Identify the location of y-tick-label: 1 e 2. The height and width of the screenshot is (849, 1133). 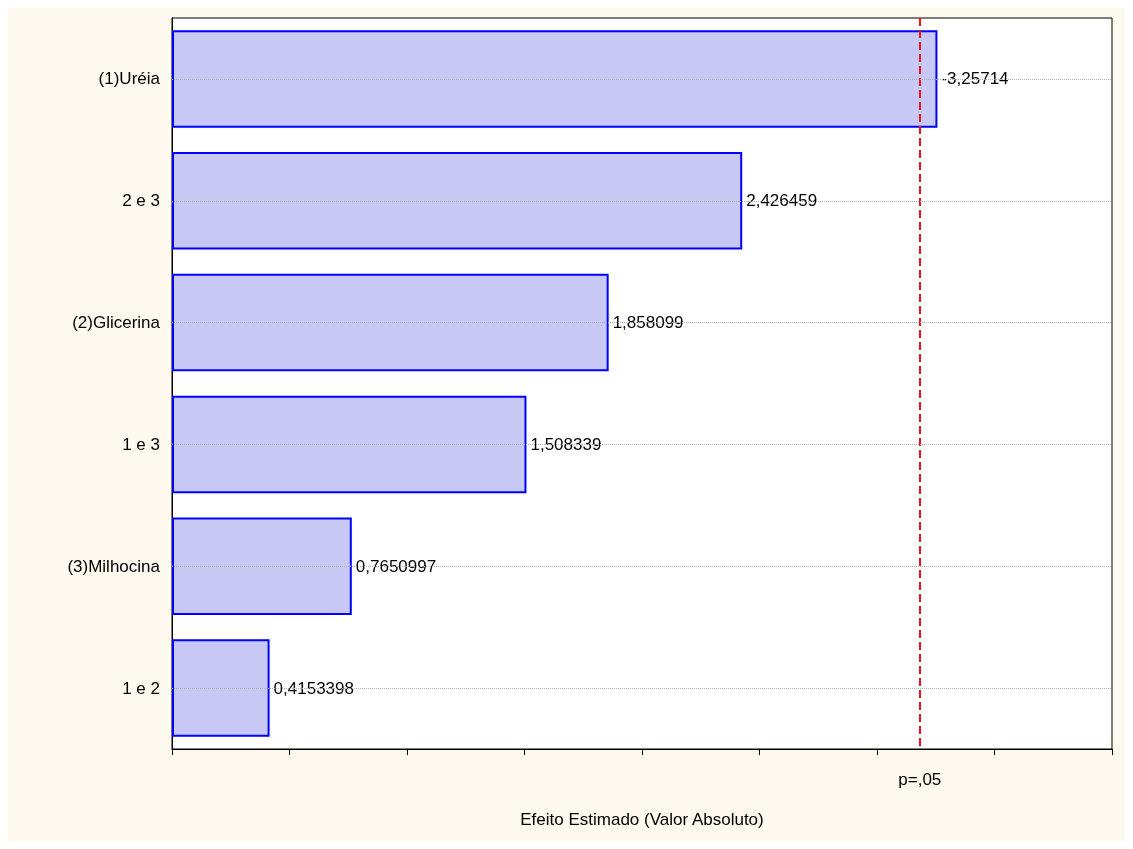
(141, 688).